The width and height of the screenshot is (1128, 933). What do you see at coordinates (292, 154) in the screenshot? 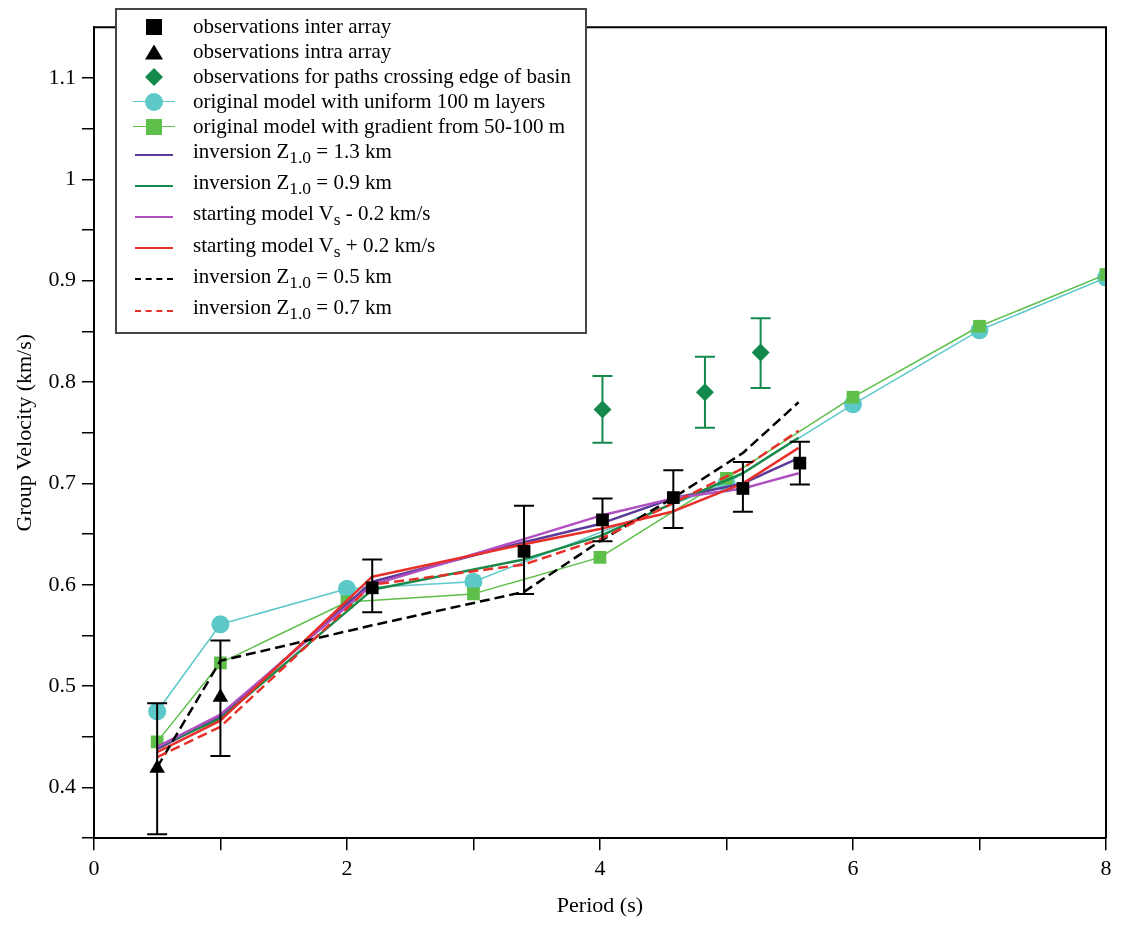
I see `legend-label: inversion Z$_{1.0}$ = 1.3 km` at bounding box center [292, 154].